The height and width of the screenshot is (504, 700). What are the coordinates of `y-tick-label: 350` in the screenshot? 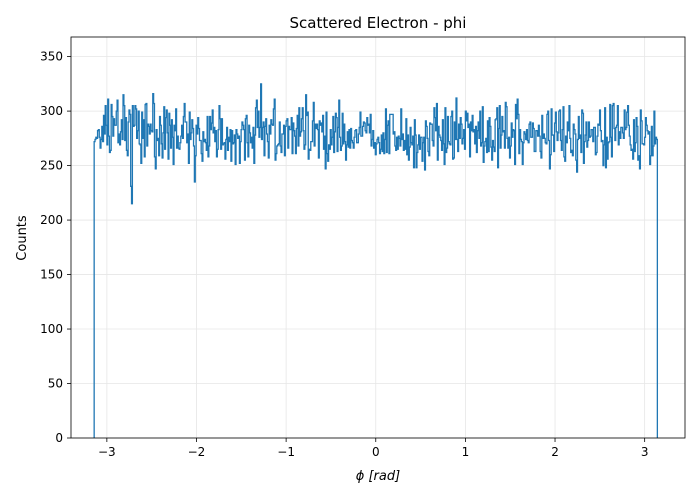 It's located at (51, 57).